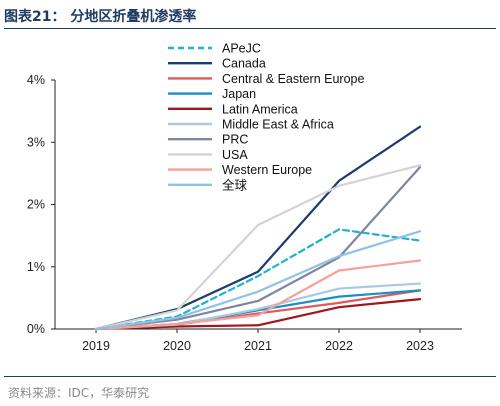  What do you see at coordinates (79, 393) in the screenshot?
I see `source-note: 资料来源：IDC，华泰研究` at bounding box center [79, 393].